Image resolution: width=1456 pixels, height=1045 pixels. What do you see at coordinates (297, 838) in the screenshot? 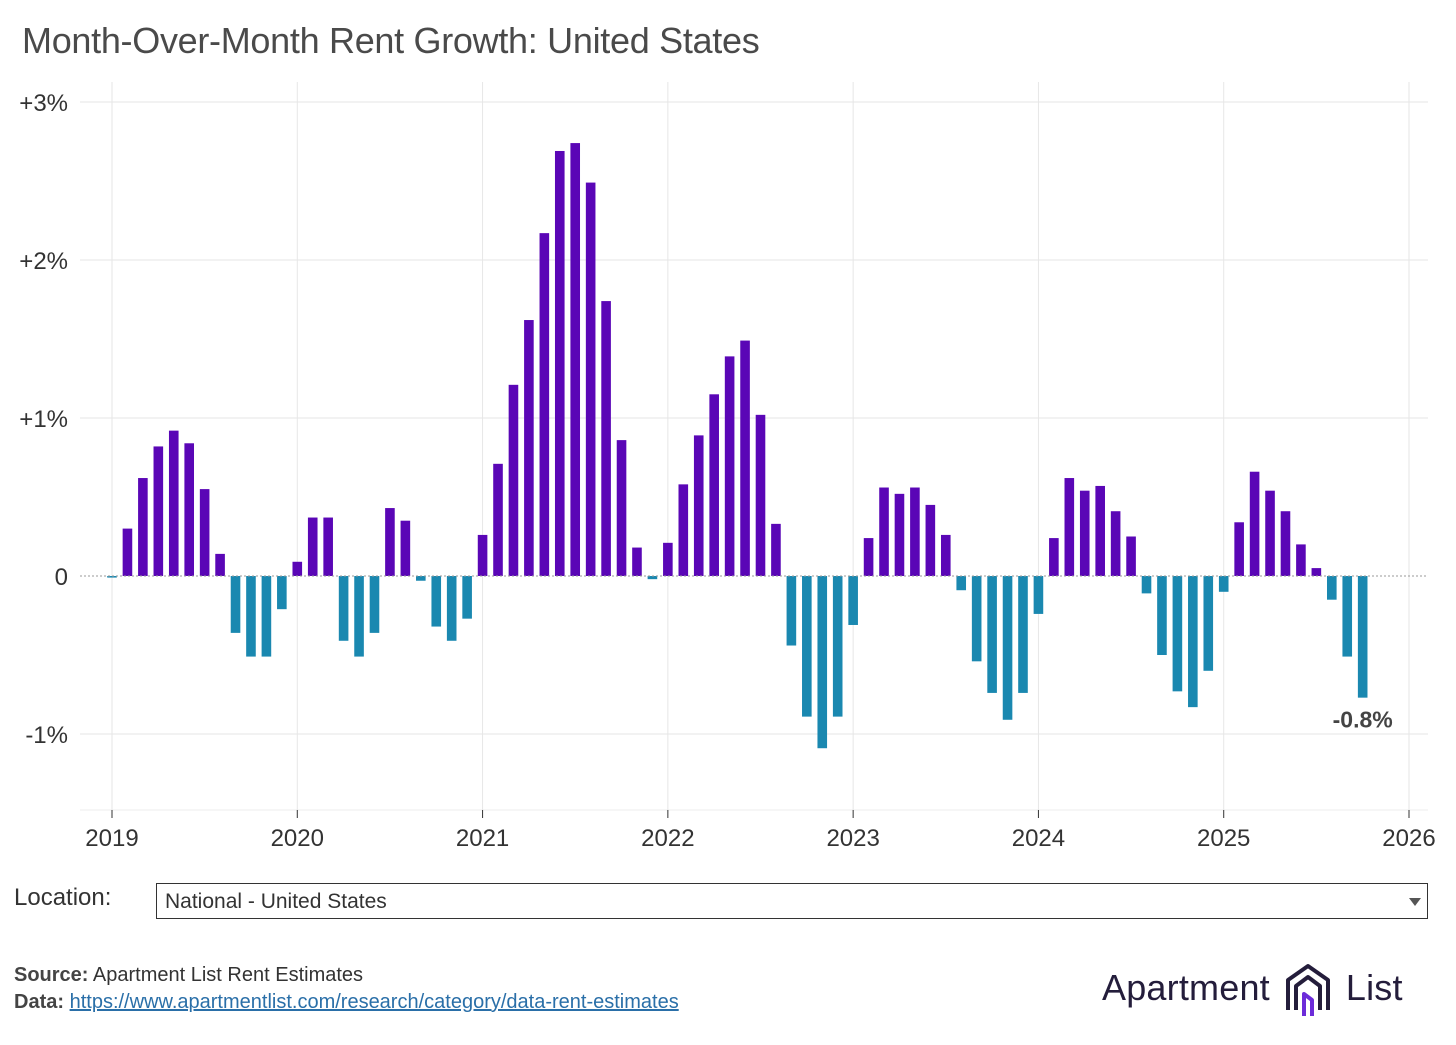
I see `x-tick-label: 2020` at bounding box center [297, 838].